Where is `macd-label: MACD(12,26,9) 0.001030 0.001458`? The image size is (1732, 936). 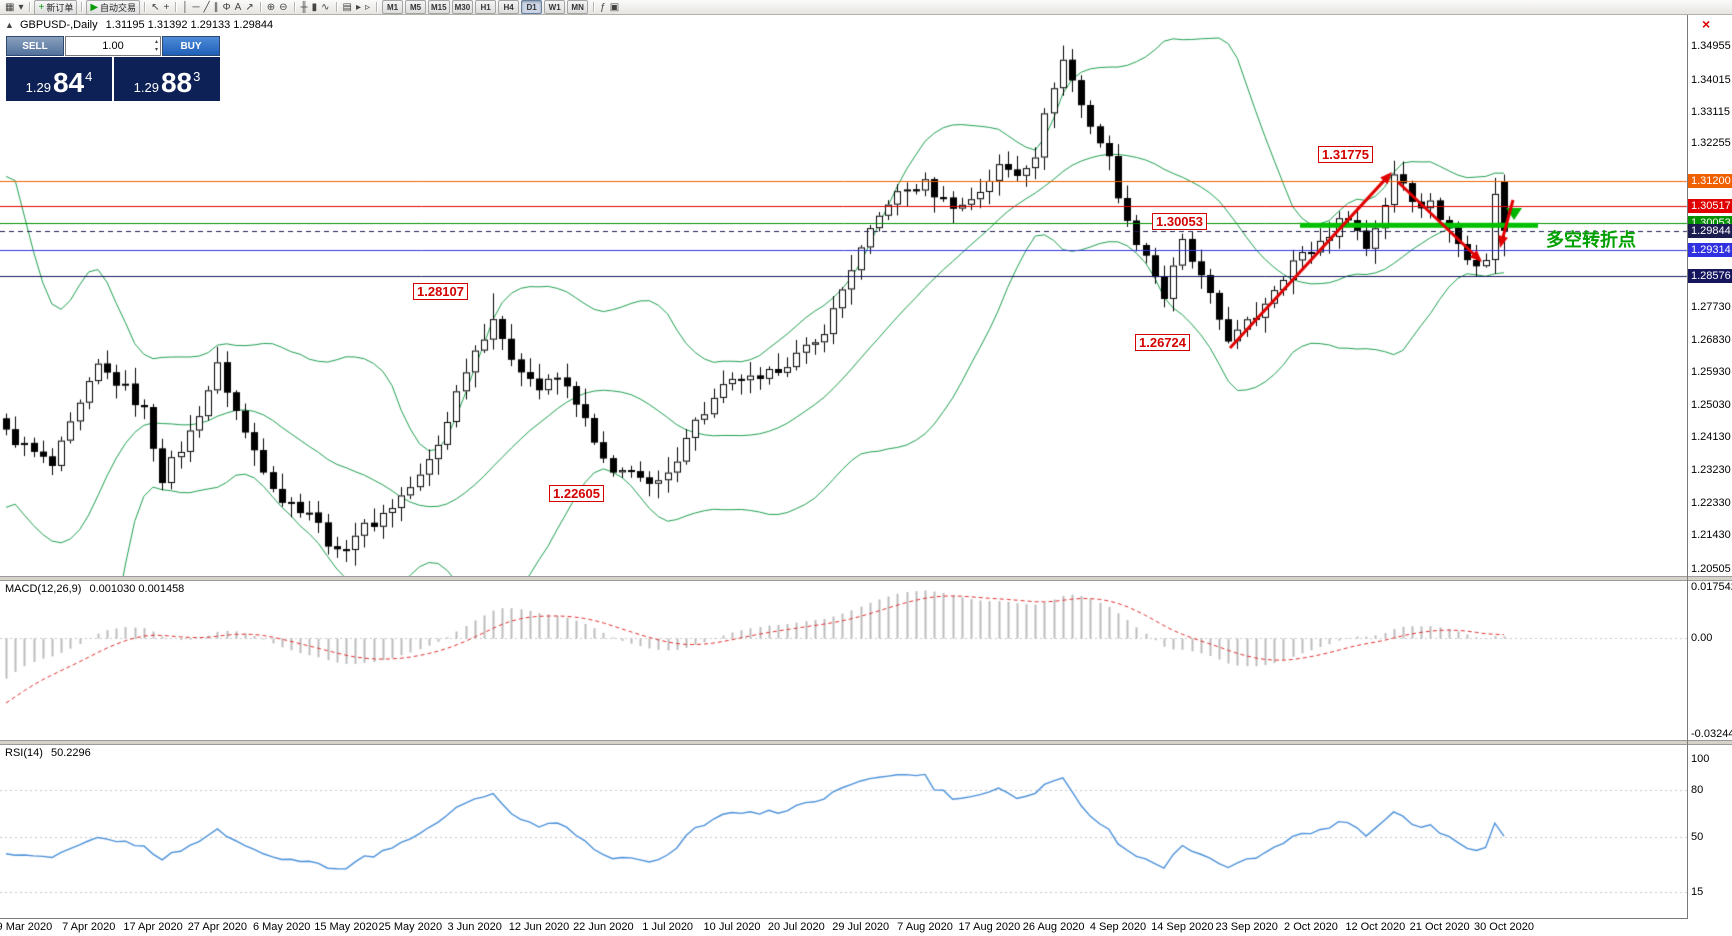 macd-label: MACD(12,26,9) 0.001030 0.001458 is located at coordinates (94, 589).